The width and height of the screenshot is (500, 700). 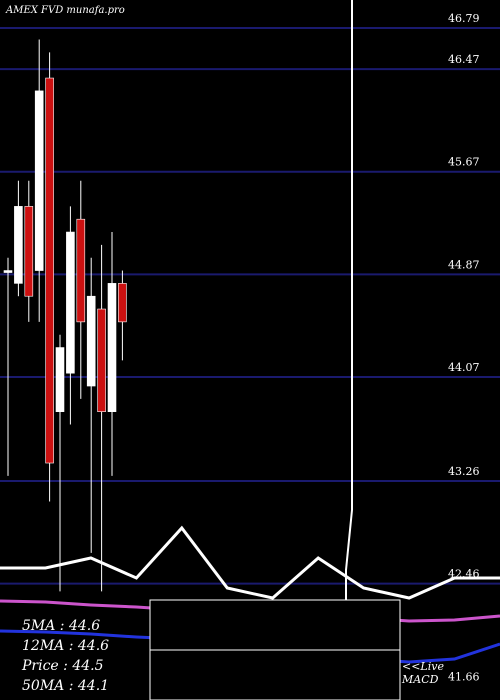 I want to click on legend-12ma: 12MA : 44.6, so click(x=66, y=646).